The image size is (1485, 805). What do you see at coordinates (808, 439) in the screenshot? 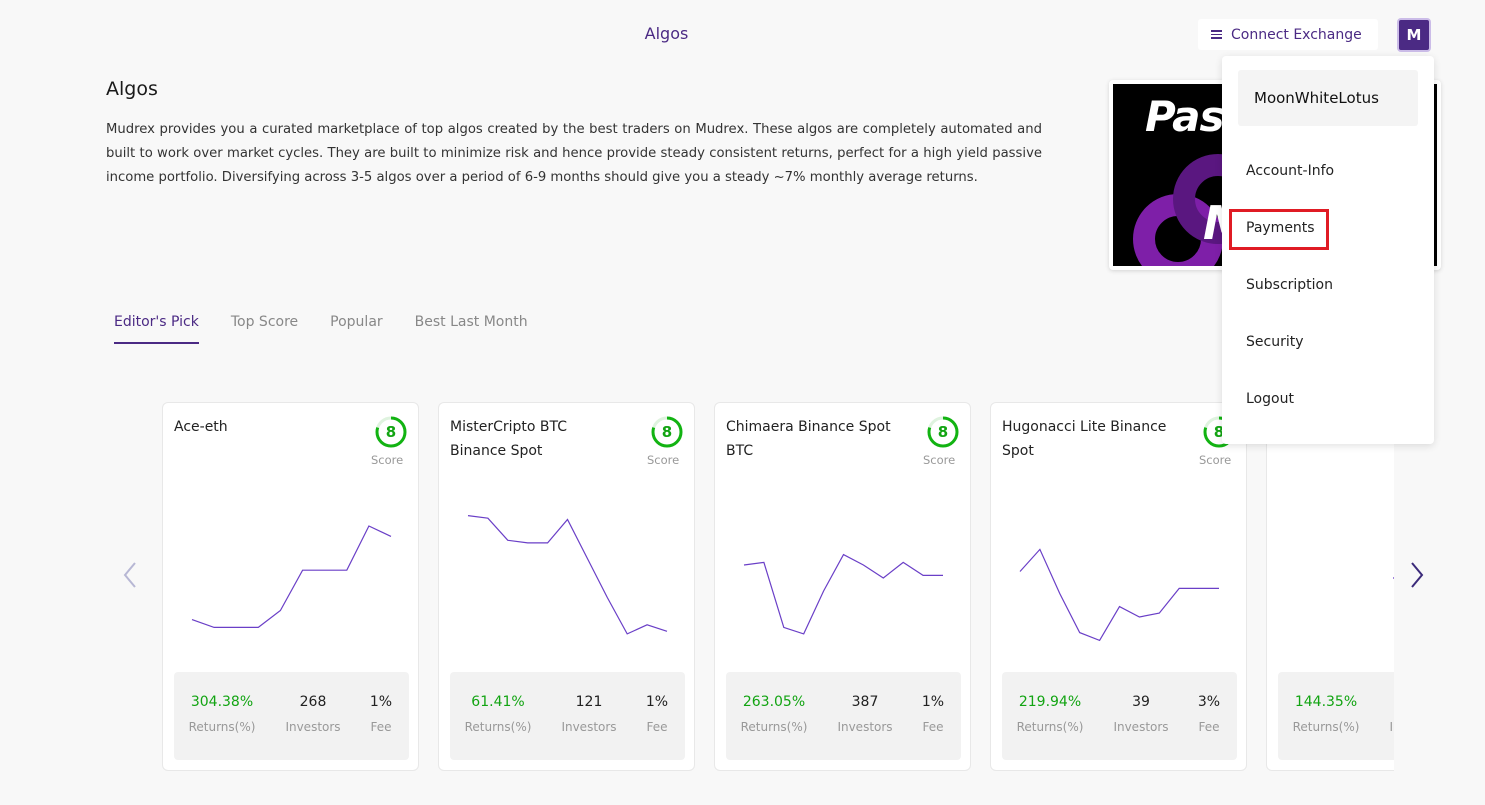
I see `algo-name: Chimaera Binance Spot BTC` at bounding box center [808, 439].